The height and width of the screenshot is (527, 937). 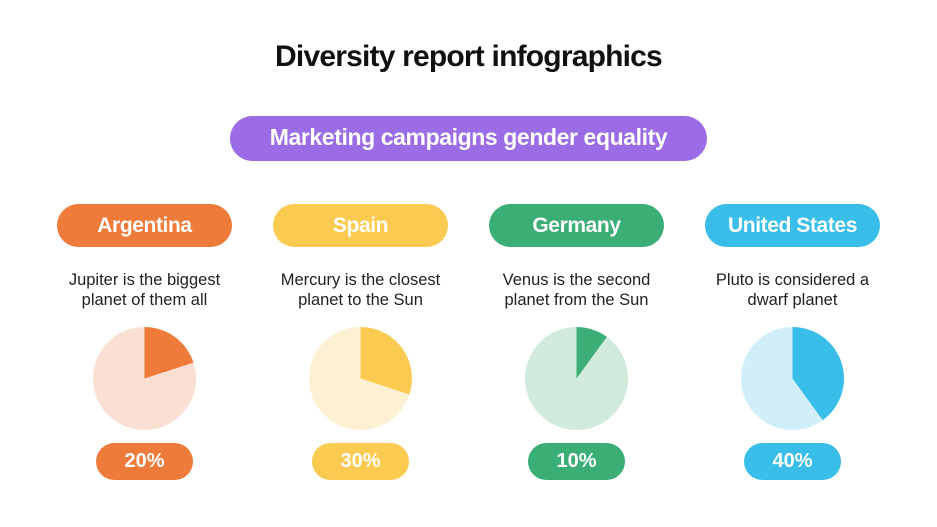 I want to click on percentage-label: 20%, so click(x=144, y=461).